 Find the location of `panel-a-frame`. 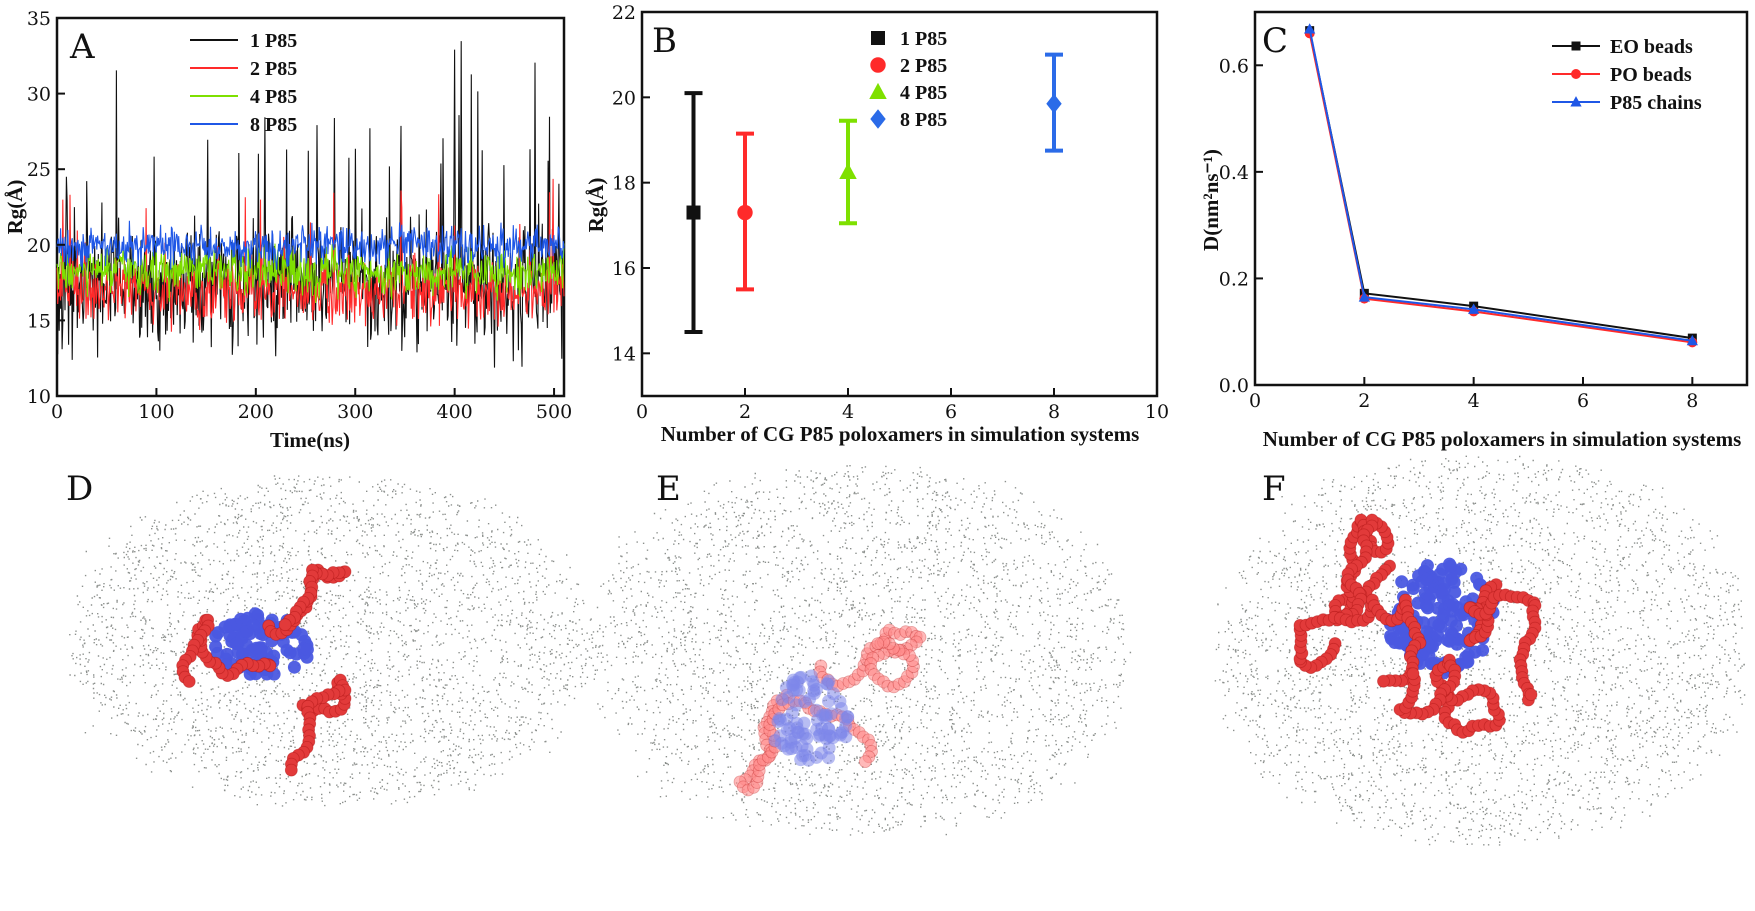

panel-a-frame is located at coordinates (310, 207).